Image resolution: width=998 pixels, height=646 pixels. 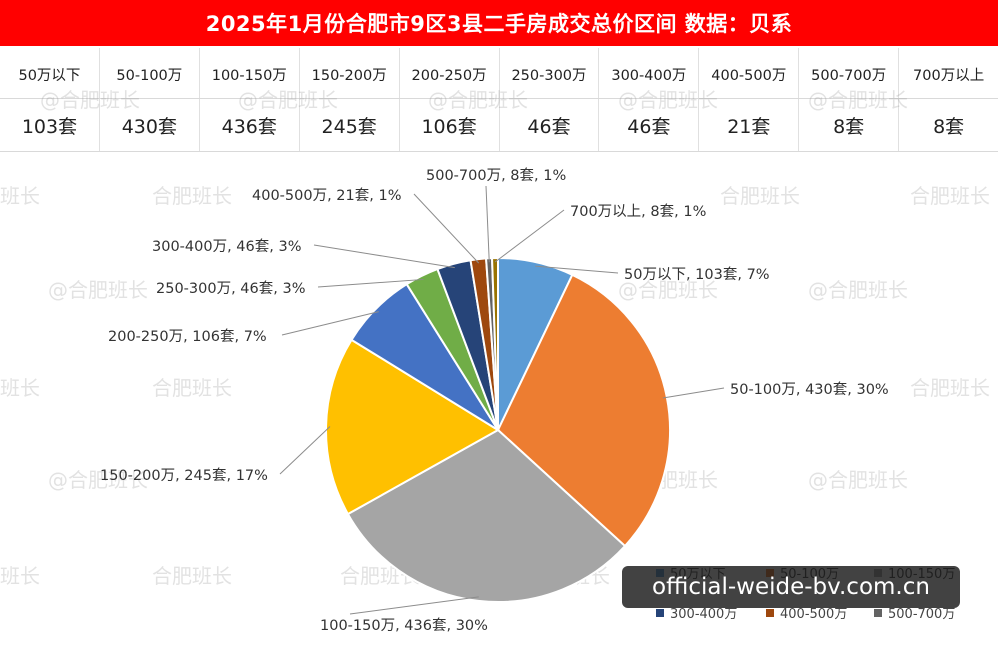 What do you see at coordinates (948, 73) in the screenshot?
I see `table-header-cell: 700万以上` at bounding box center [948, 73].